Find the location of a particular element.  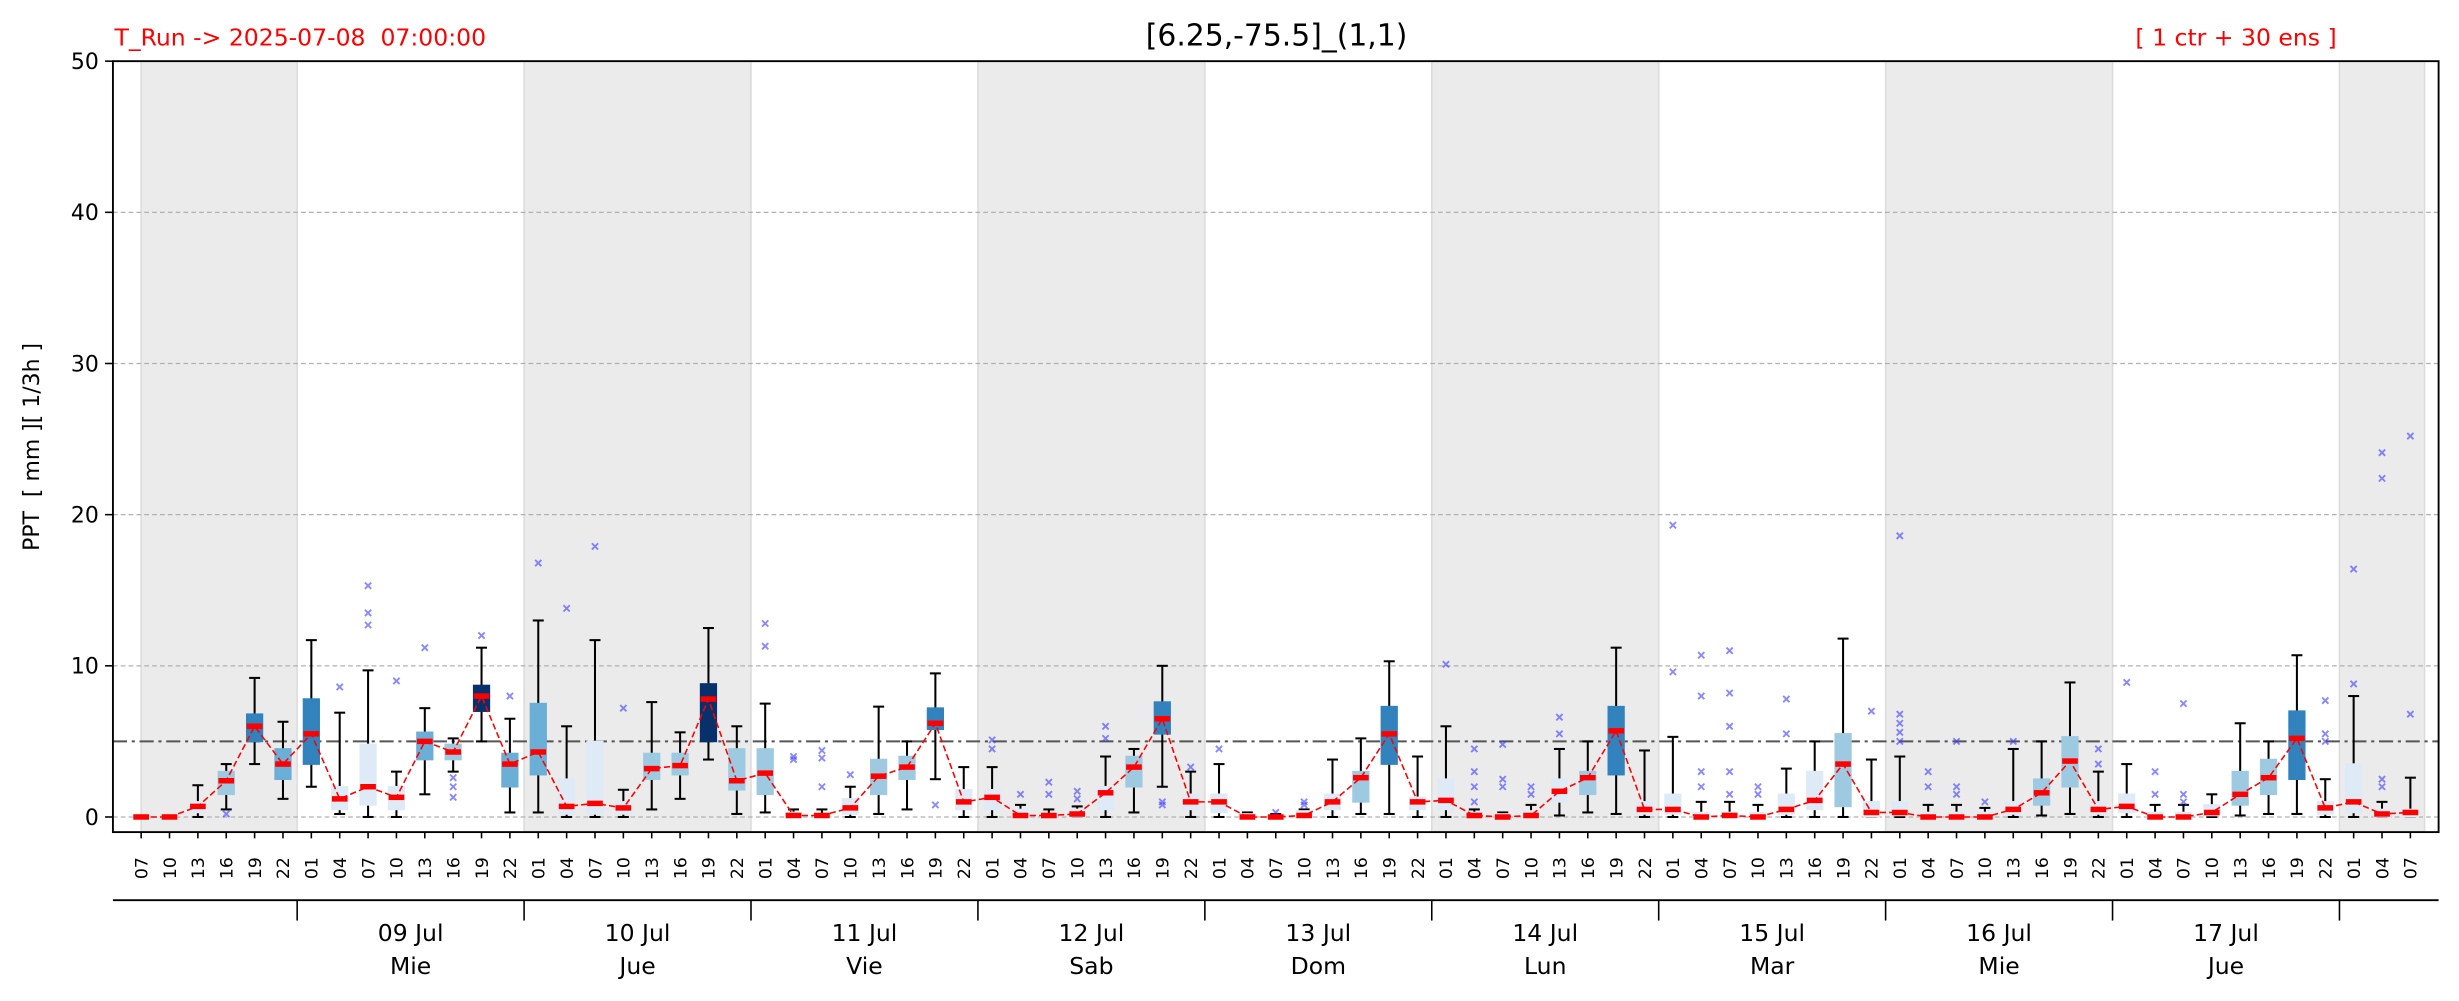

day-weekday: Vie is located at coordinates (864, 966).